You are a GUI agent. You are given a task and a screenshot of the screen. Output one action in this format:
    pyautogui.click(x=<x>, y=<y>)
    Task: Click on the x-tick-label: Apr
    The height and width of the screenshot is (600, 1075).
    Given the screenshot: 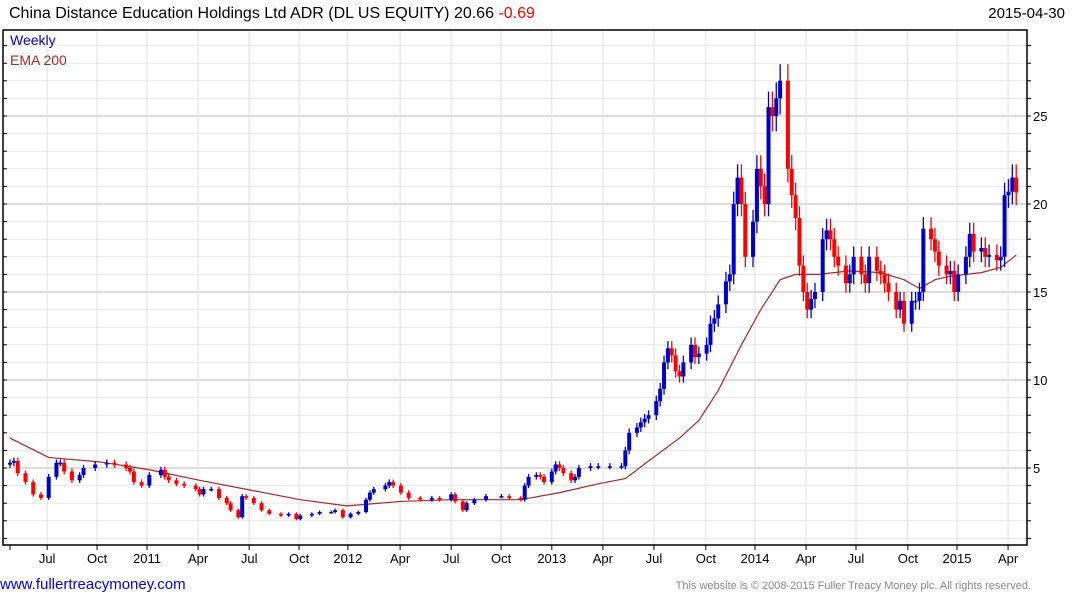 What is the action you would take?
    pyautogui.click(x=400, y=558)
    